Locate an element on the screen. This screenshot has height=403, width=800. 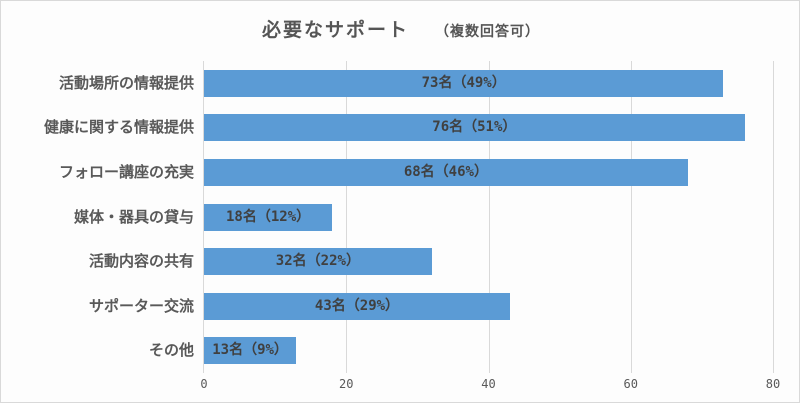
bar-data-label: 18名（12%） is located at coordinates (268, 216).